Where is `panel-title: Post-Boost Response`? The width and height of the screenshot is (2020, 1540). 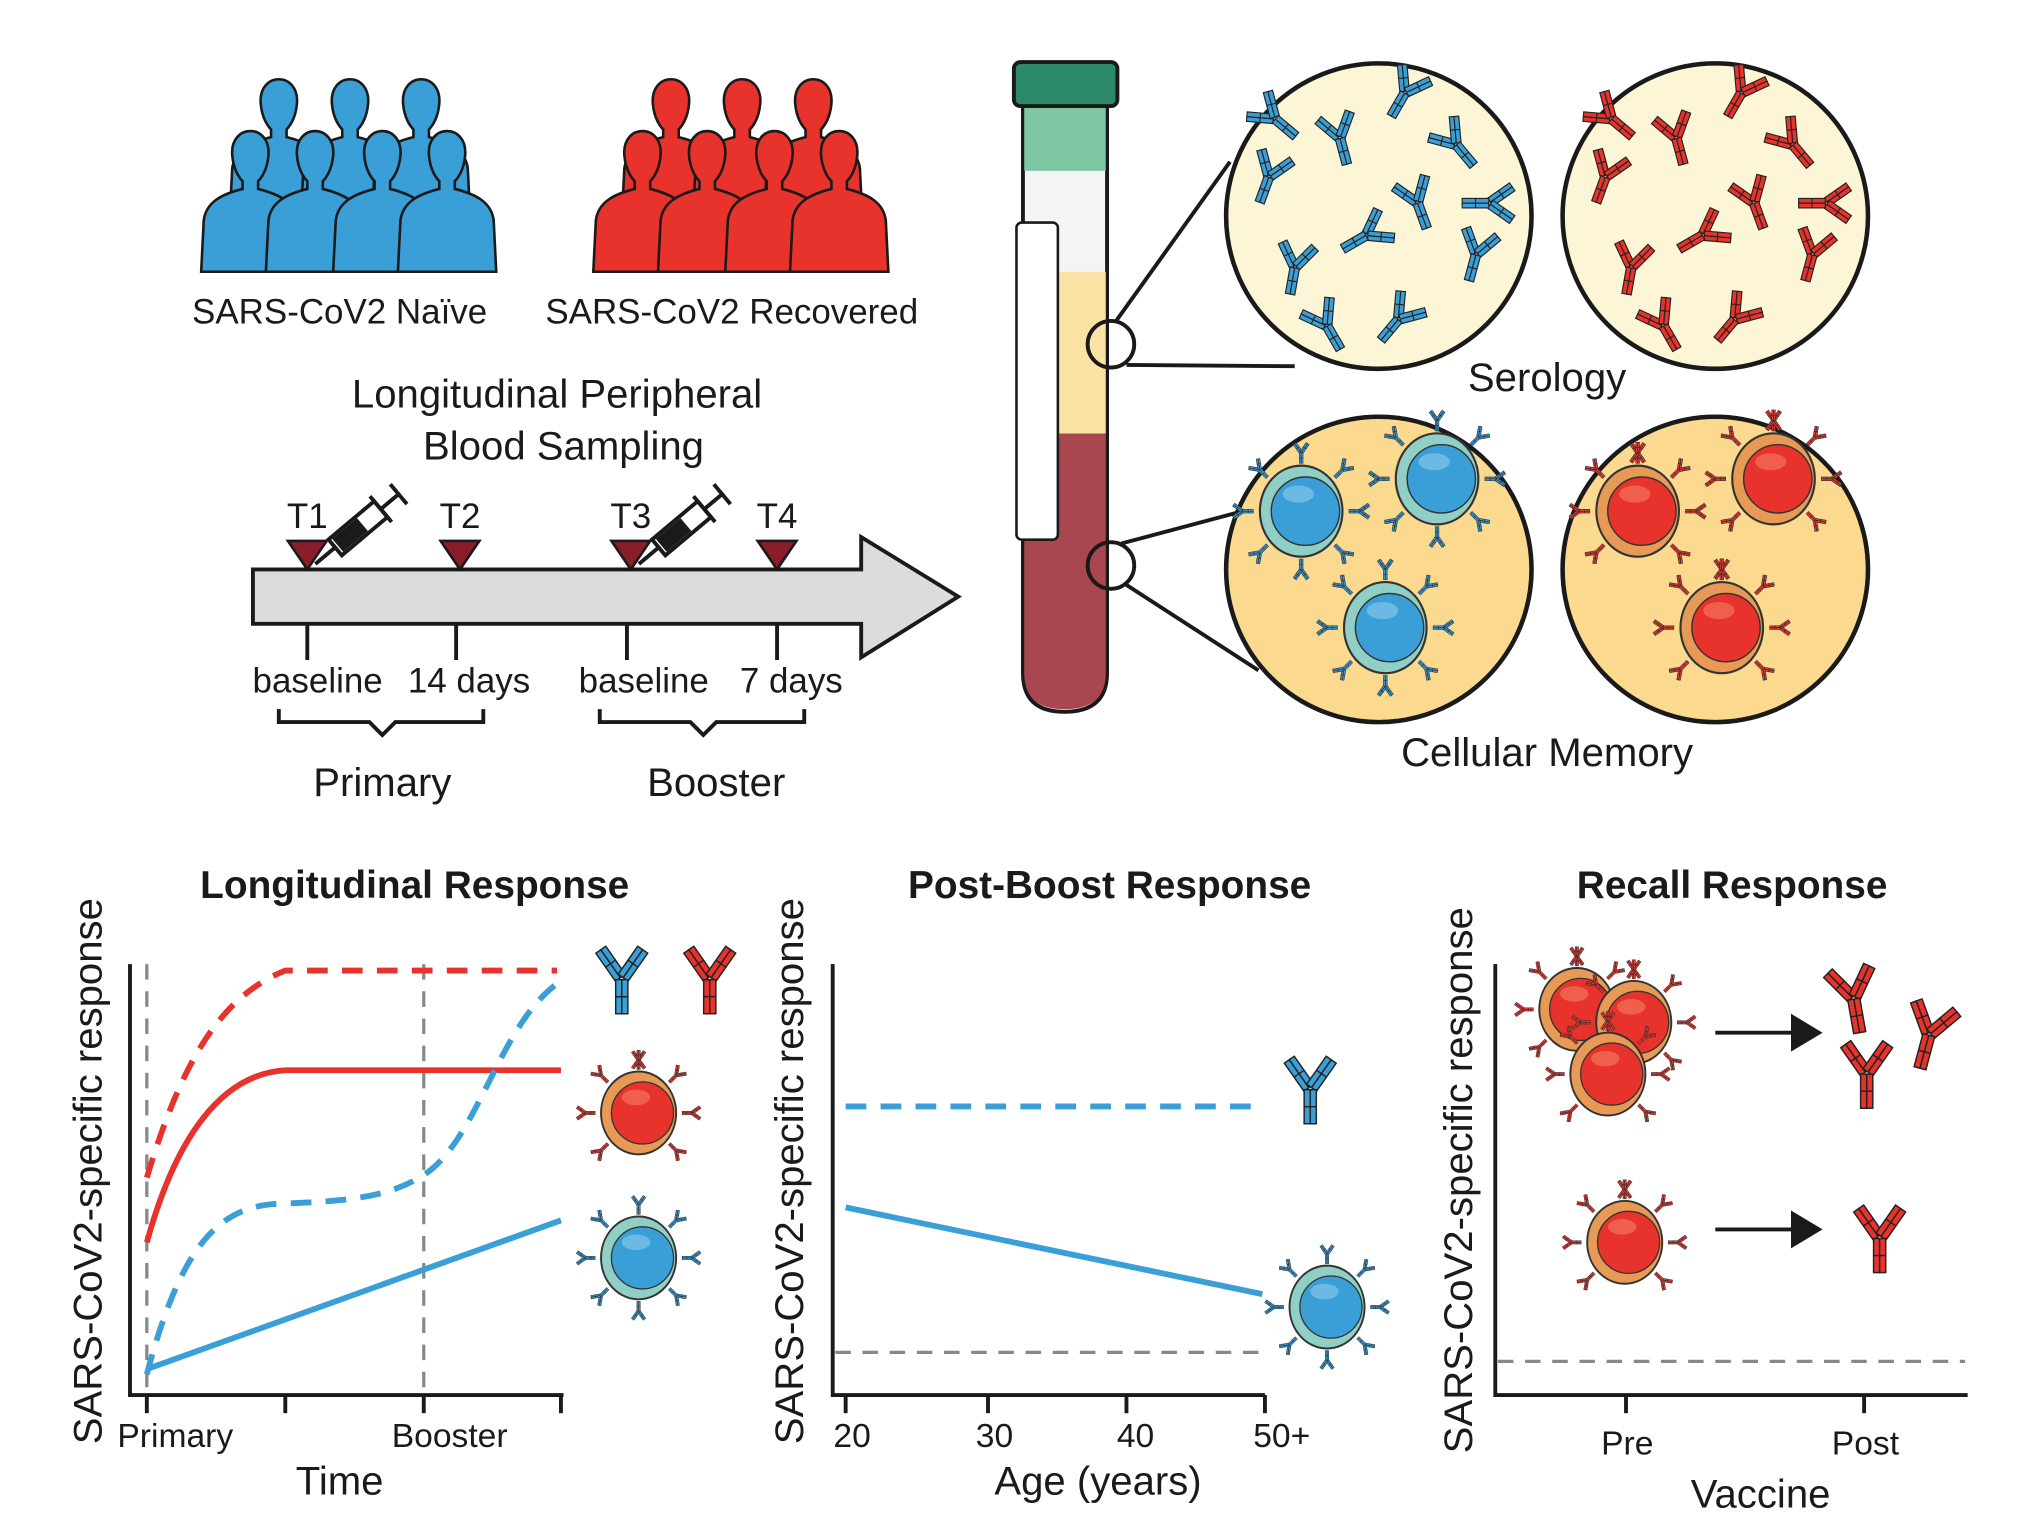 panel-title: Post-Boost Response is located at coordinates (1109, 885).